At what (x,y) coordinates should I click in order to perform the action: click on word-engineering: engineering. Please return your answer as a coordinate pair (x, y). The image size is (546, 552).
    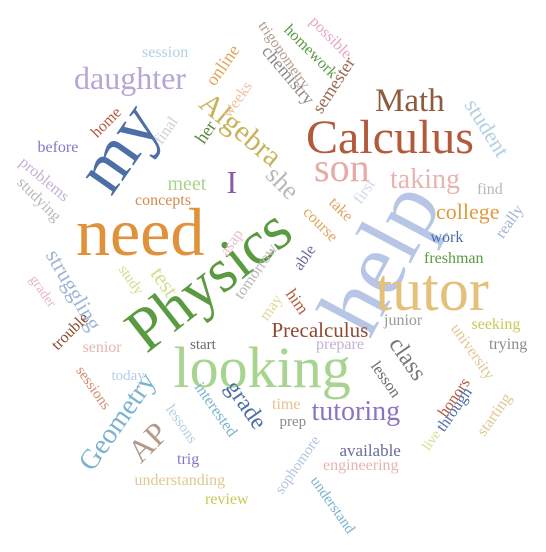
    Looking at the image, I should click on (361, 465).